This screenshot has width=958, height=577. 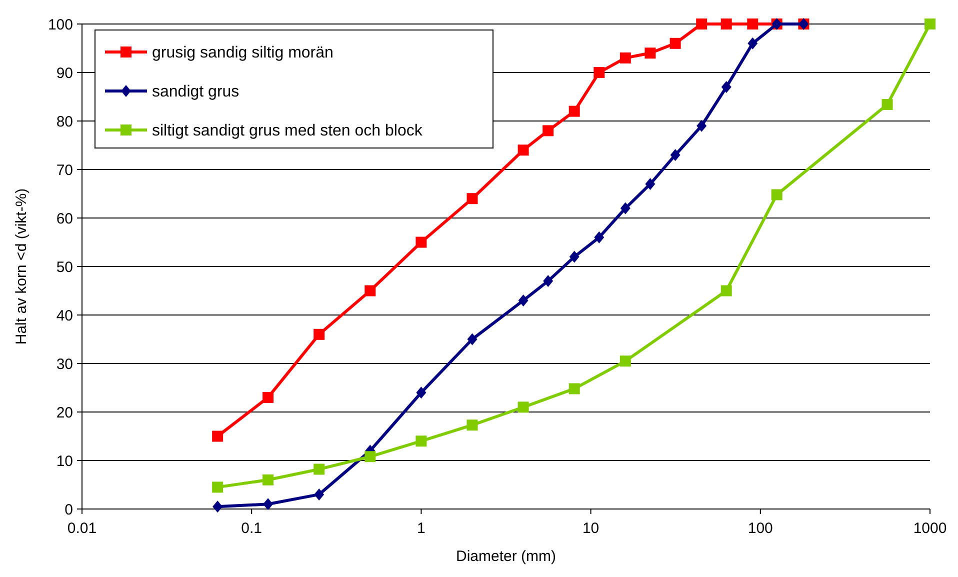 What do you see at coordinates (196, 92) in the screenshot?
I see `legend-label: sandigt grus` at bounding box center [196, 92].